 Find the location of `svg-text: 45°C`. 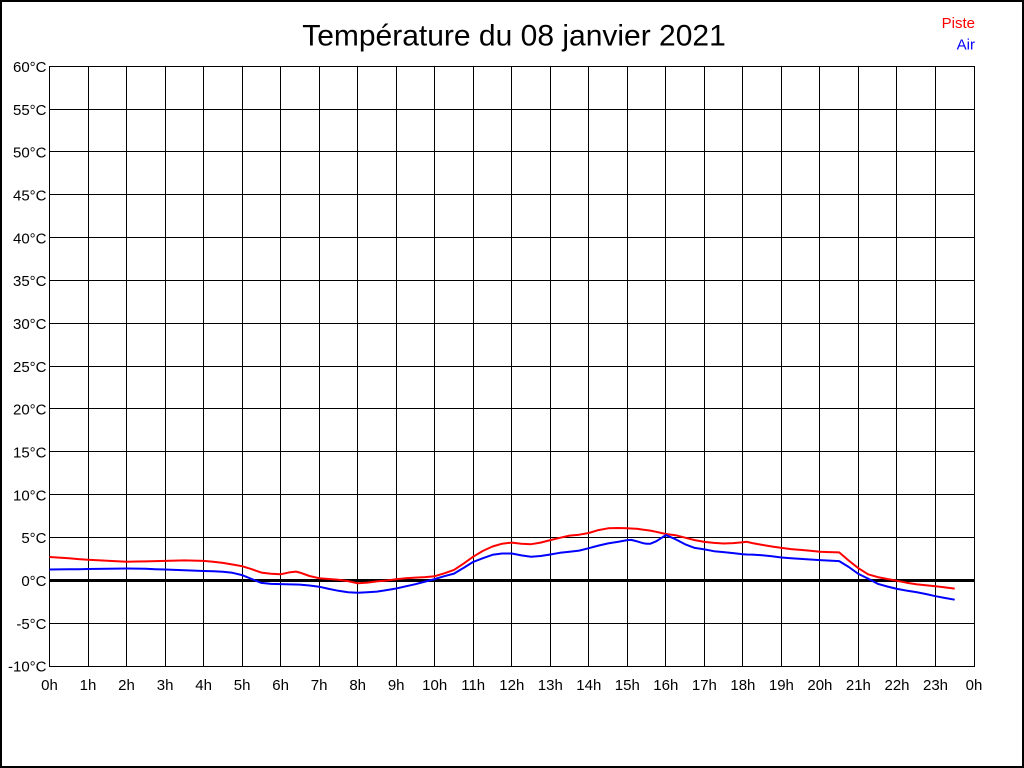

svg-text: 45°C is located at coordinates (30, 196).